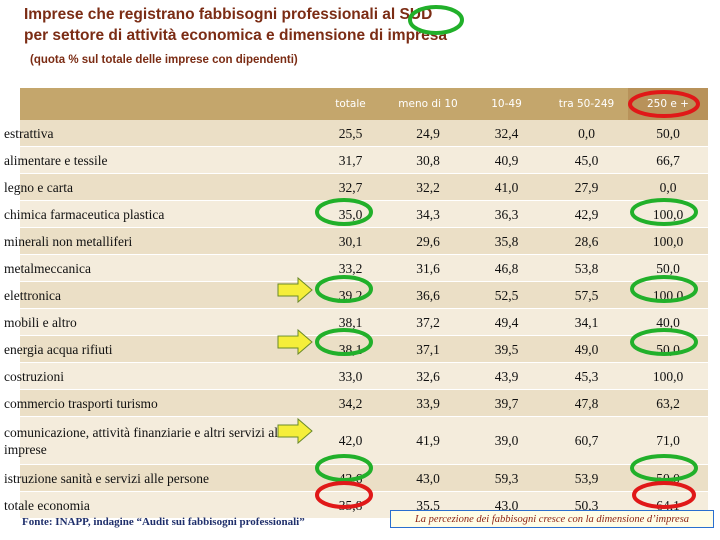 Image resolution: width=720 pixels, height=540 pixels. Describe the element at coordinates (34, 376) in the screenshot. I see `row-label: costruzioni` at that location.